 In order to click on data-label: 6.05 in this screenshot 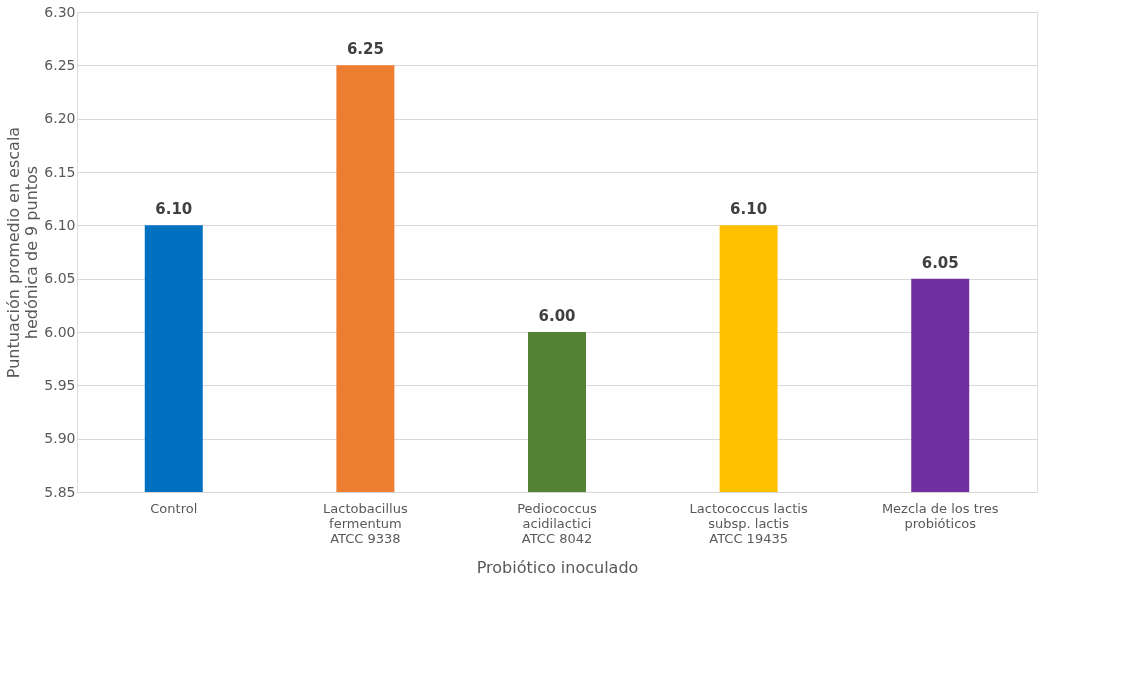, I will do `click(940, 262)`.